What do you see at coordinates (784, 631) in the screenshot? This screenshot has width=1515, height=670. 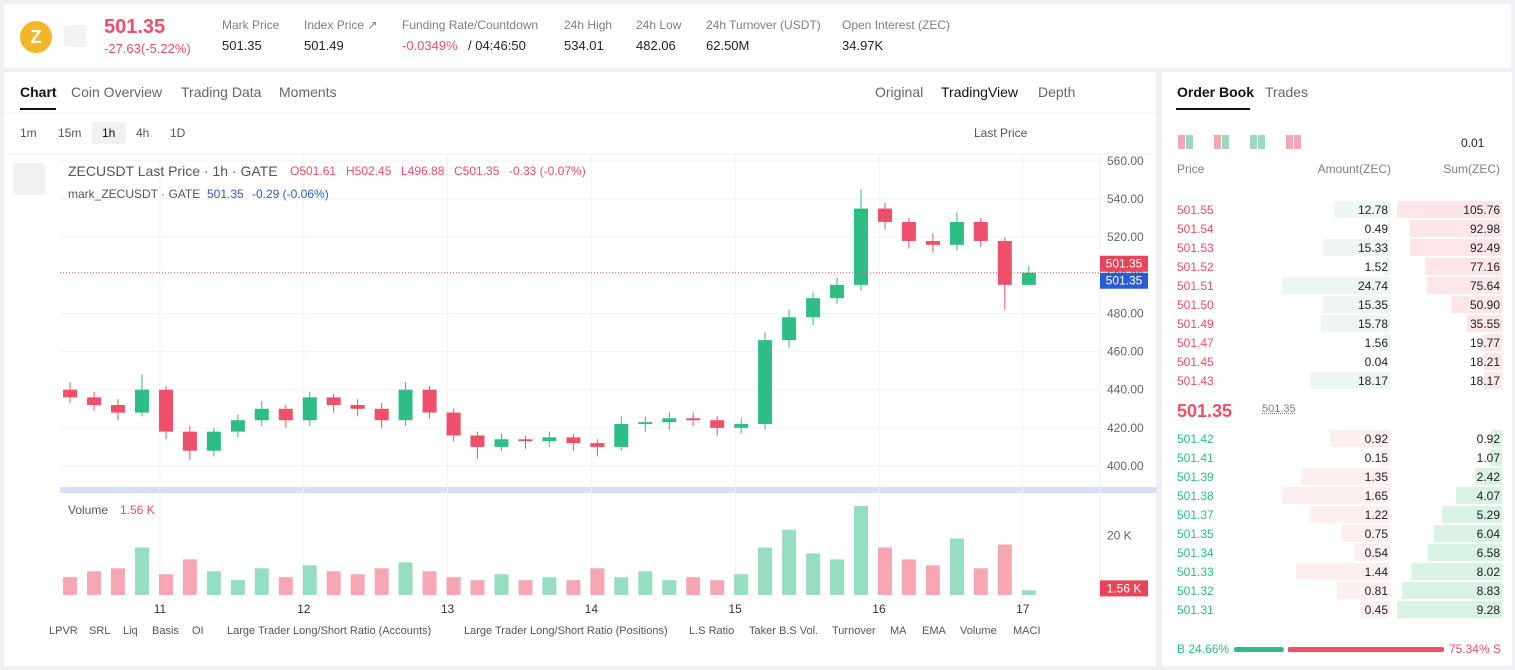 I see `indicator-tab: Taker B.S Vol.` at bounding box center [784, 631].